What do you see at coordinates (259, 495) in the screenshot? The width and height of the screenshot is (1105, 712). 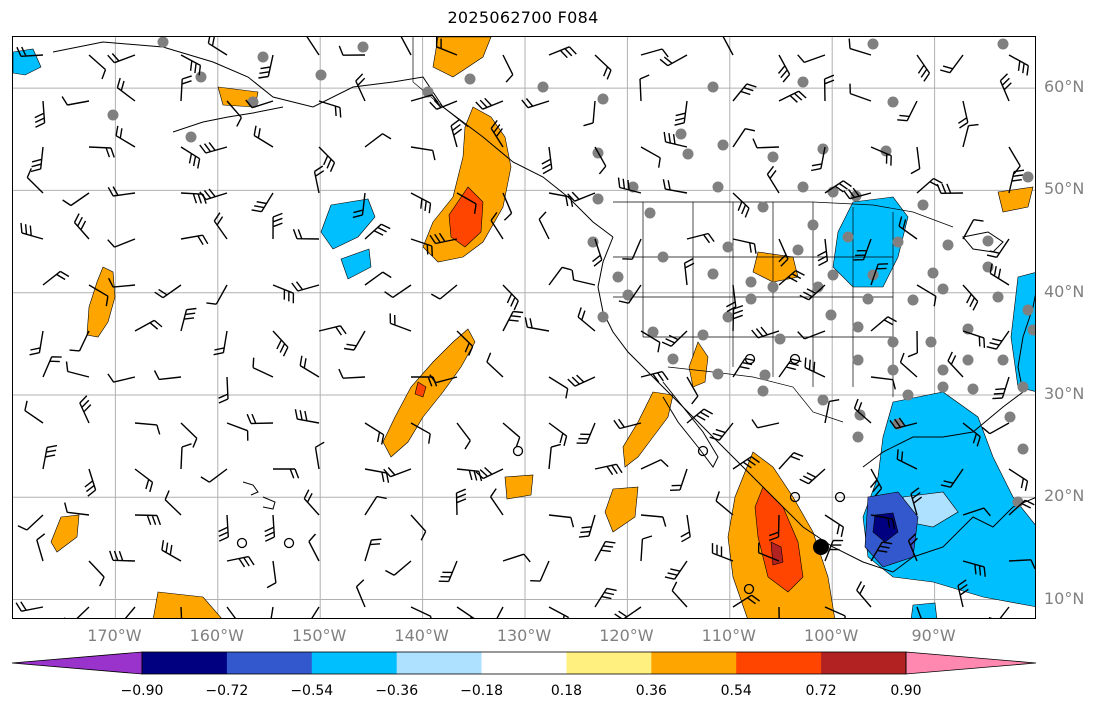 I see `coastline-hawaii` at bounding box center [259, 495].